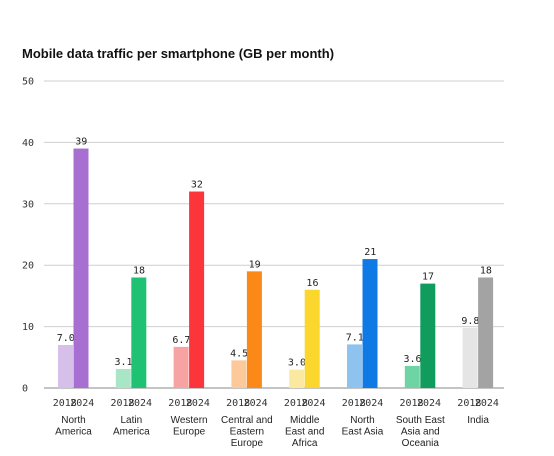 This screenshot has width=554, height=456. What do you see at coordinates (413, 359) in the screenshot?
I see `data-label: 3.6` at bounding box center [413, 359].